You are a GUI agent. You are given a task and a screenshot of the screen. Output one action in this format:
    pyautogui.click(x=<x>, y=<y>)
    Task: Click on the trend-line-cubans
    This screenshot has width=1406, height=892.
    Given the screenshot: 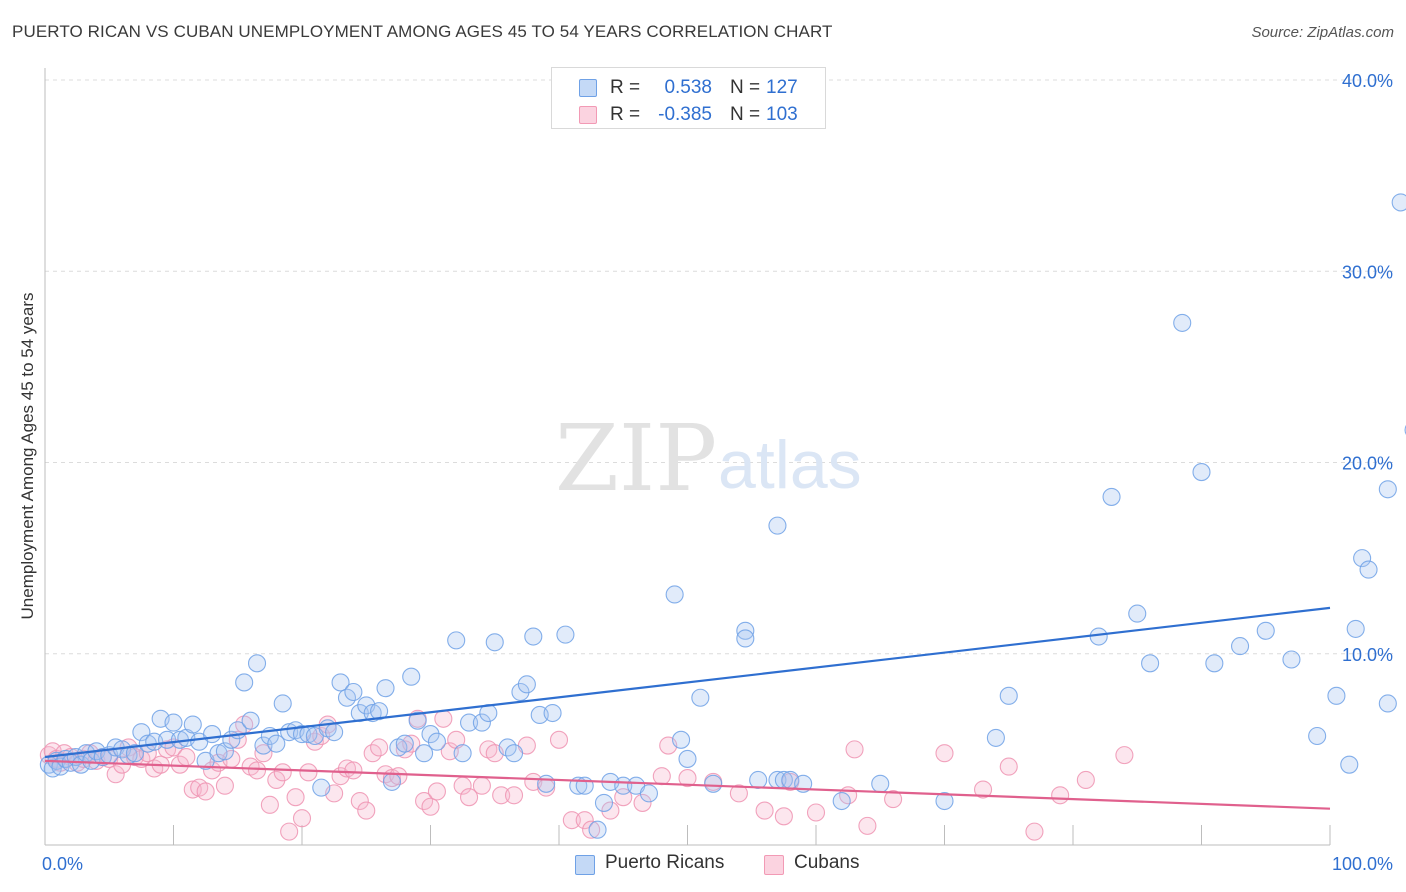 What is the action you would take?
    pyautogui.click(x=687, y=784)
    